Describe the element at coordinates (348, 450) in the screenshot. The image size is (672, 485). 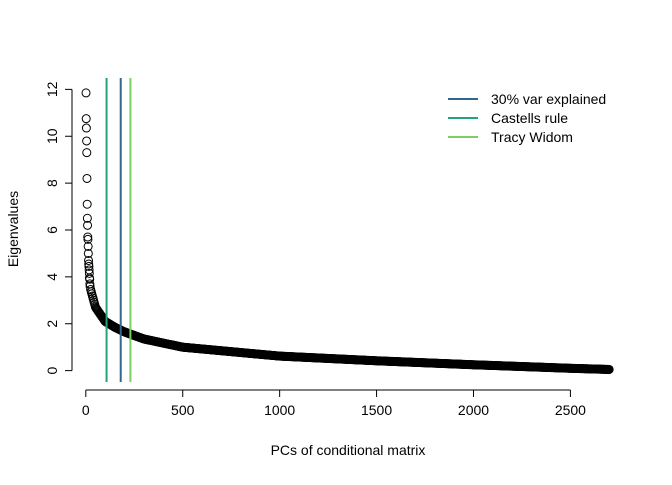
I see `x-axis-label: PCs of conditional matrix` at that location.